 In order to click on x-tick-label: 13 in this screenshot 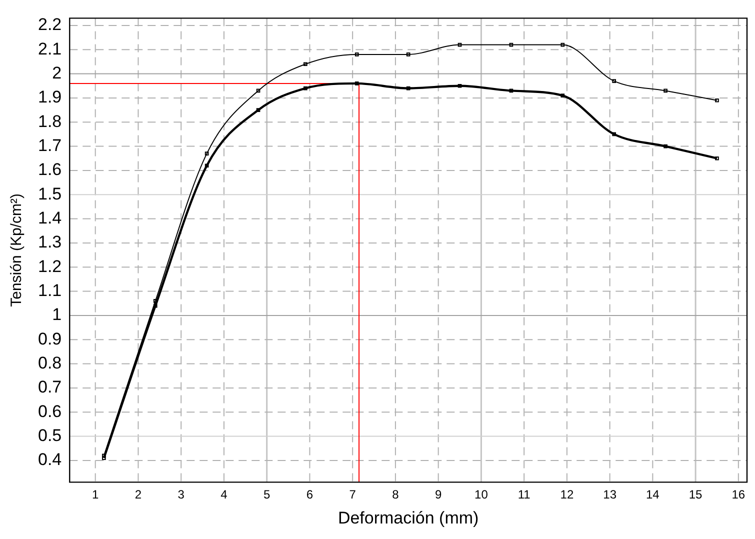, I will do `click(610, 495)`.